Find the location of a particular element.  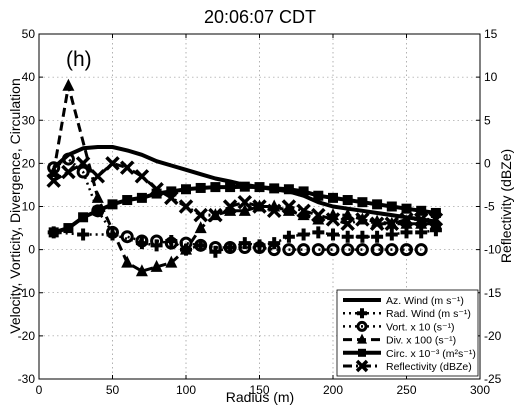

x-tick-label: 50 is located at coordinates (113, 390).